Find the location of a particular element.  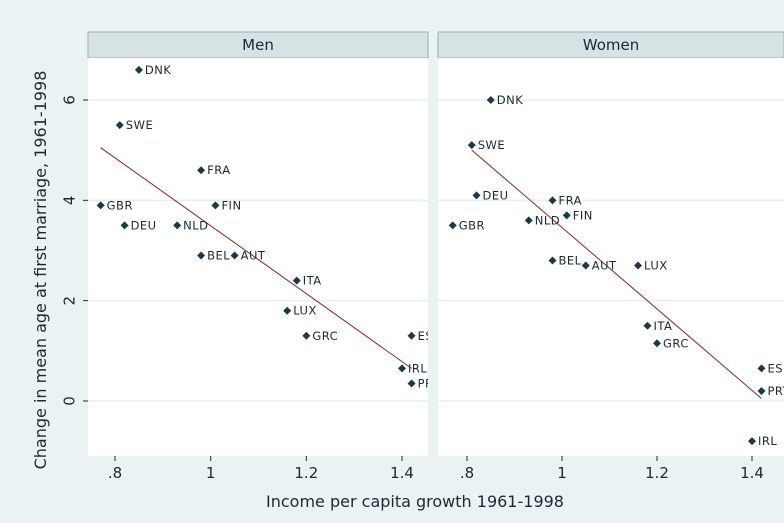

x-axis-label: Income per capita growth 1961-1998 is located at coordinates (415, 501).